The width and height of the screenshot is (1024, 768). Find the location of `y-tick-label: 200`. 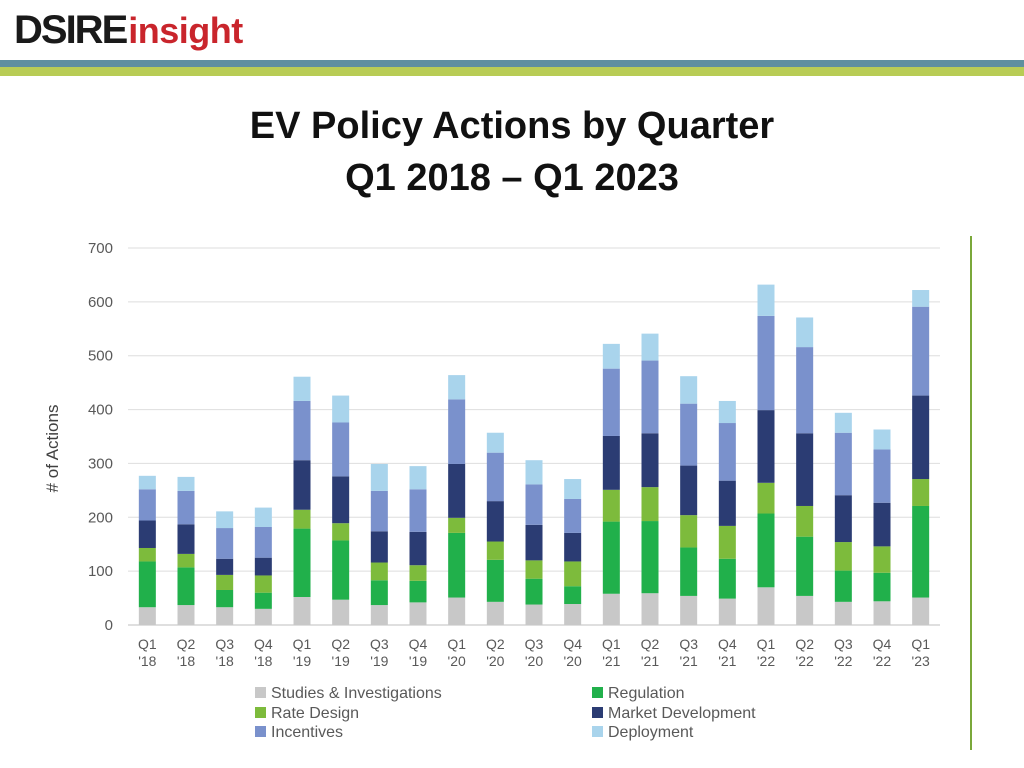

y-tick-label: 200 is located at coordinates (100, 517).